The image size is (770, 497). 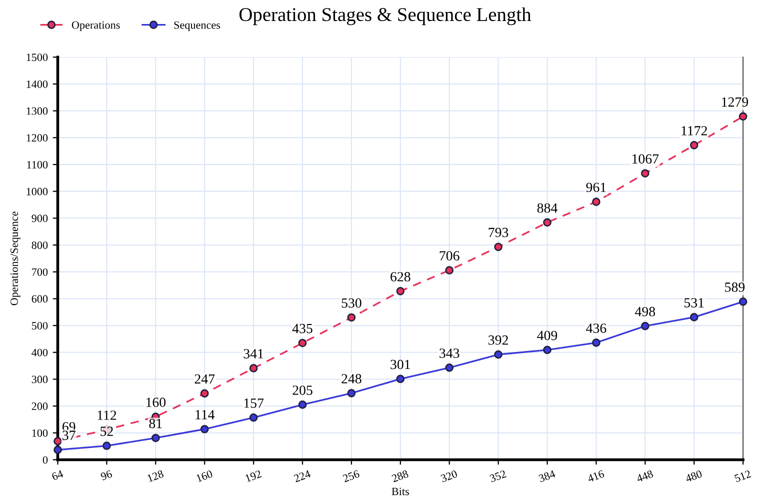 I want to click on data-label: 247, so click(x=204, y=379).